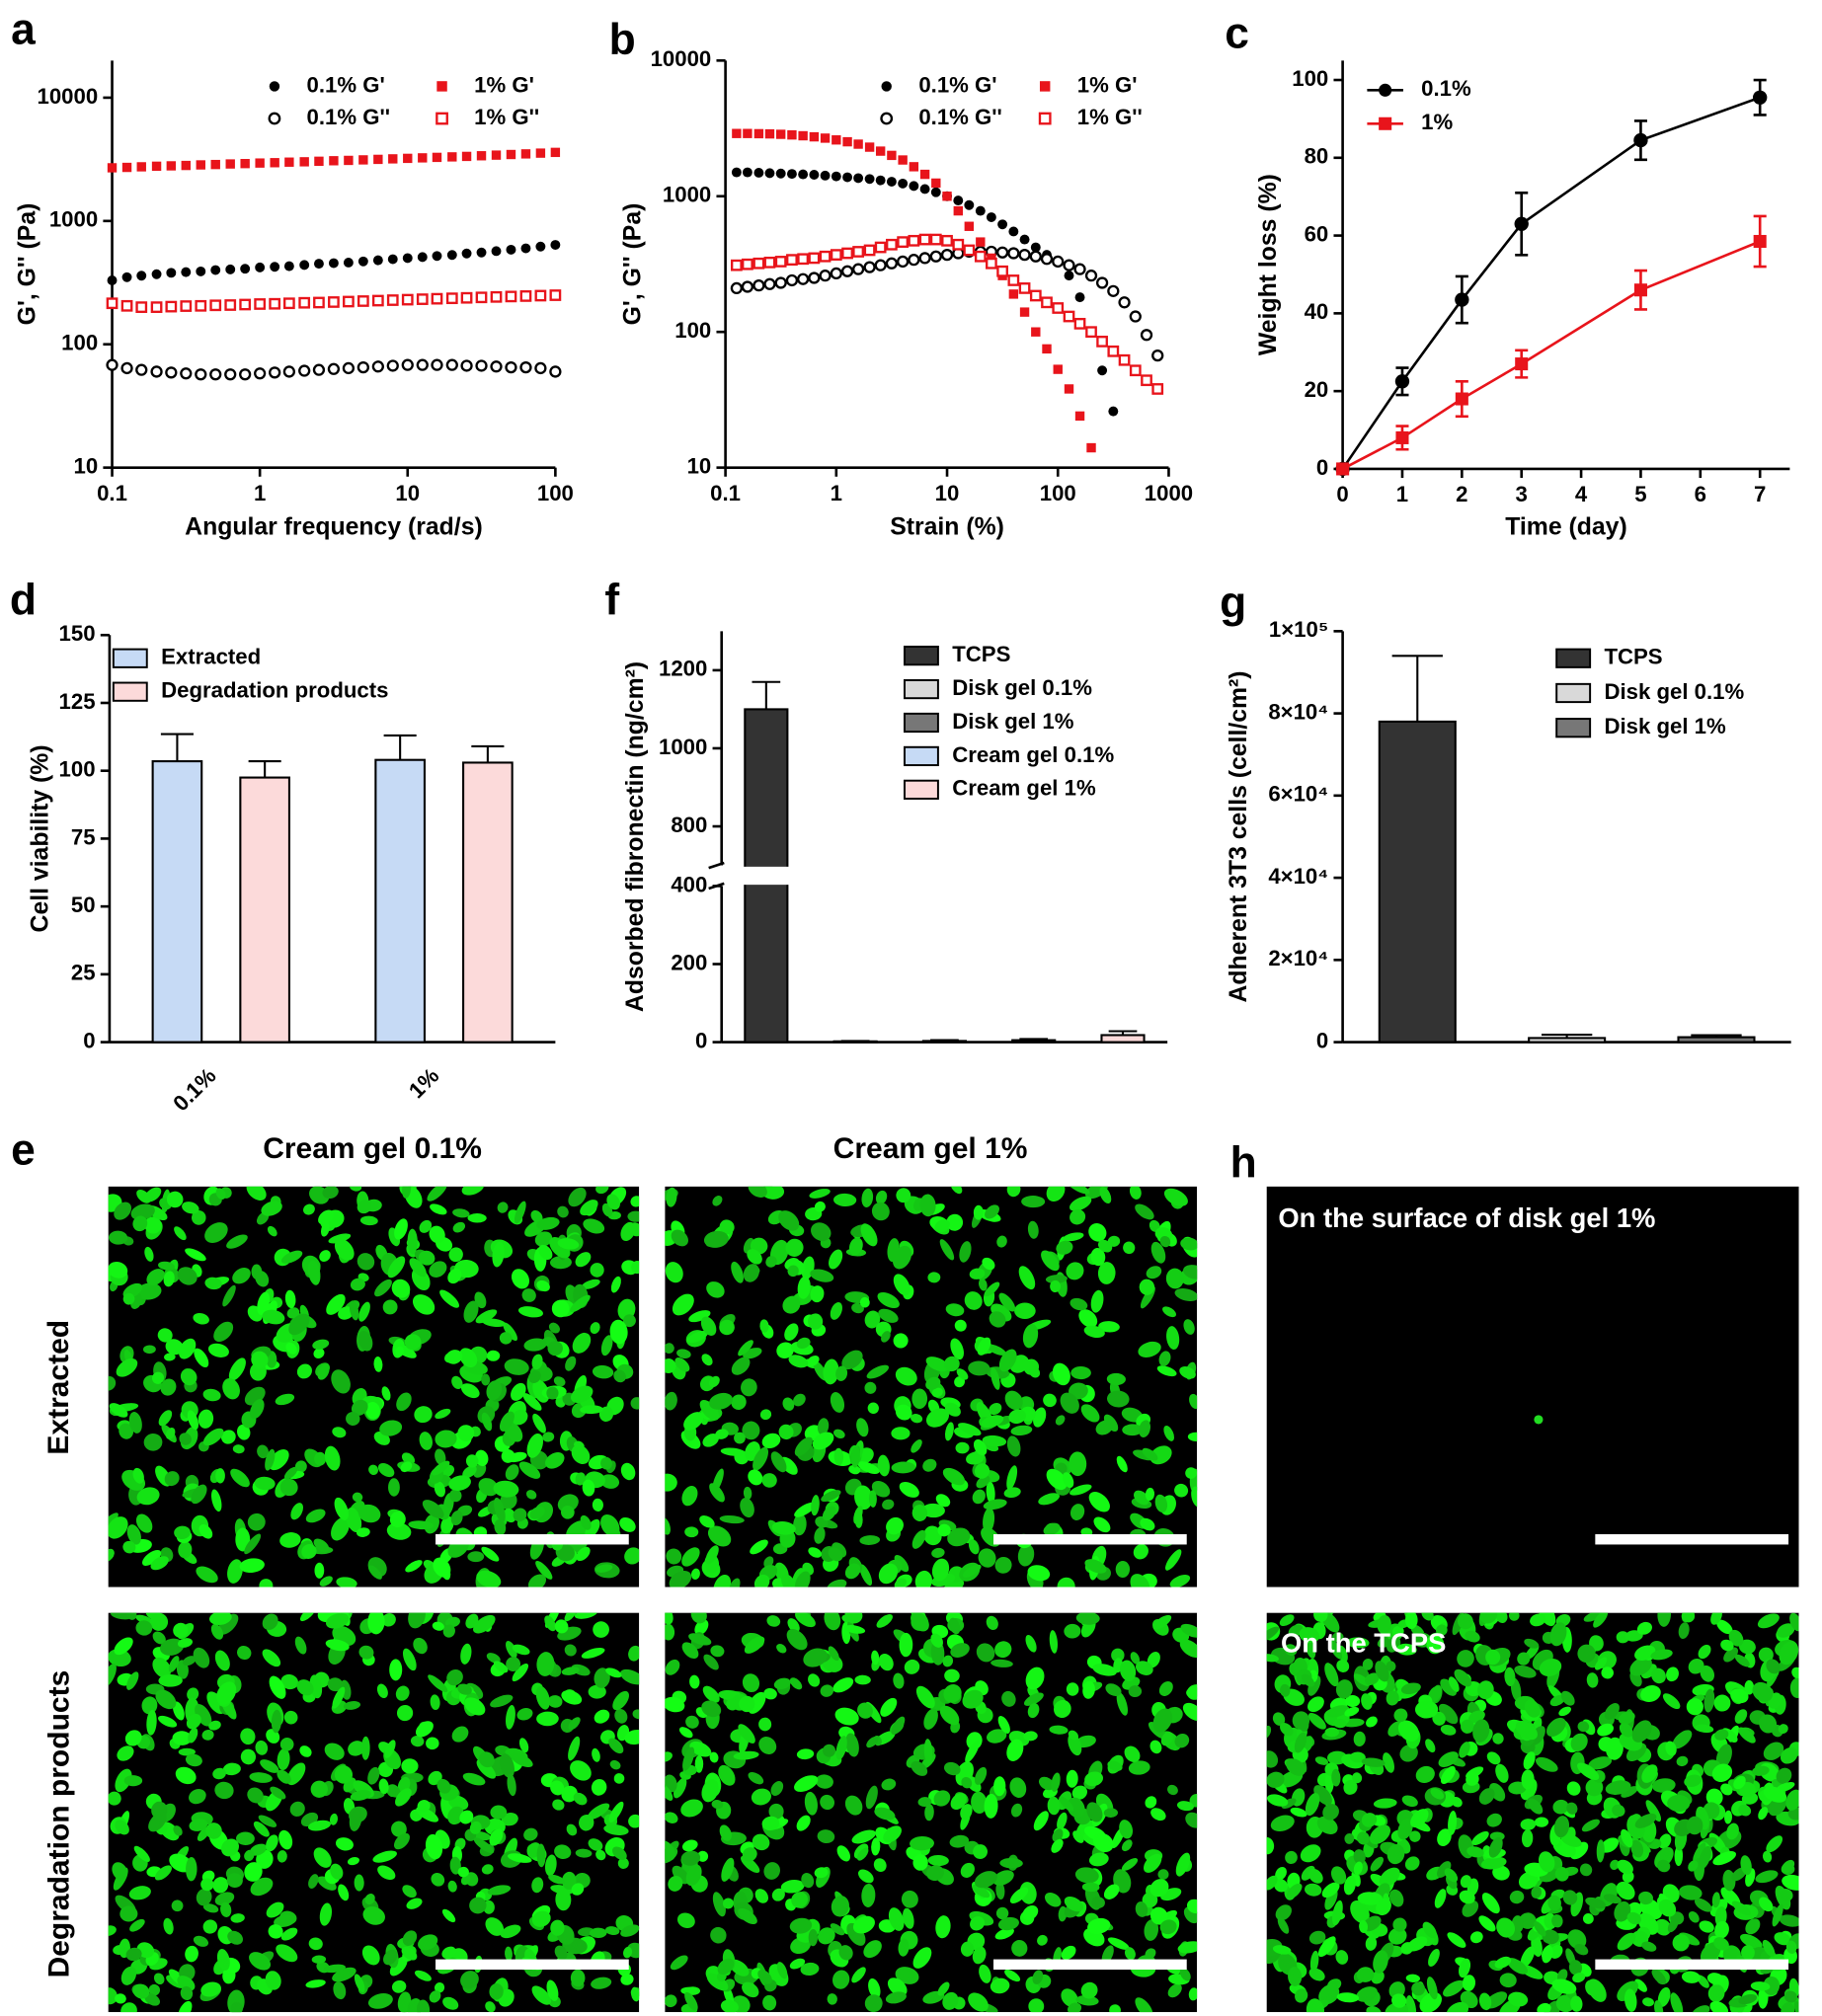 The height and width of the screenshot is (2016, 1822). I want to click on error-bar, so click(488, 753).